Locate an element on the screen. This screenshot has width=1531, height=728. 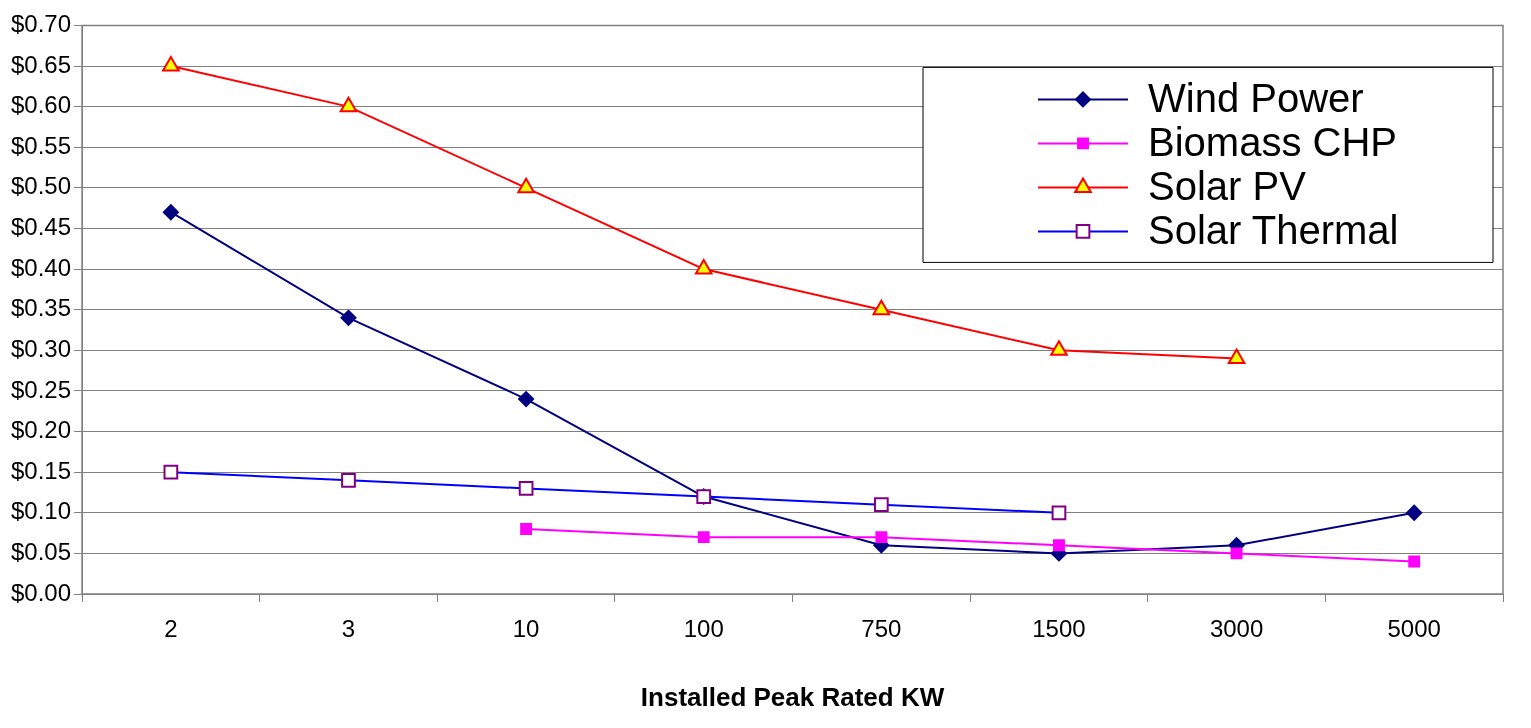
y-tick-label: $0.45 is located at coordinates (41, 227).